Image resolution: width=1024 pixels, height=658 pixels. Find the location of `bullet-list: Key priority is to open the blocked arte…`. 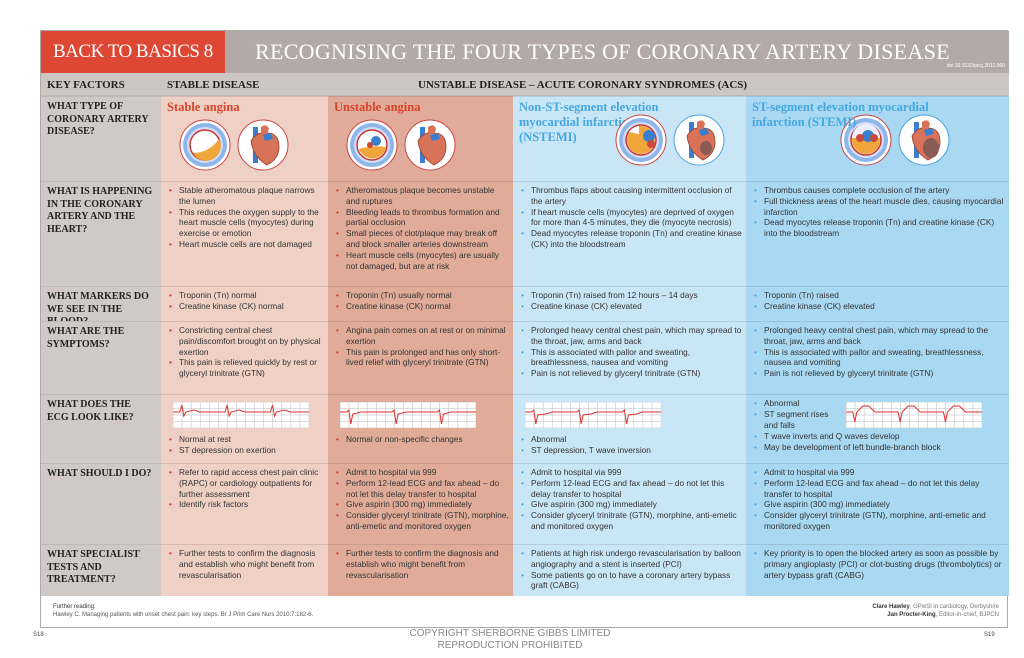

bullet-list: Key priority is to open the blocked arte… is located at coordinates (878, 564).